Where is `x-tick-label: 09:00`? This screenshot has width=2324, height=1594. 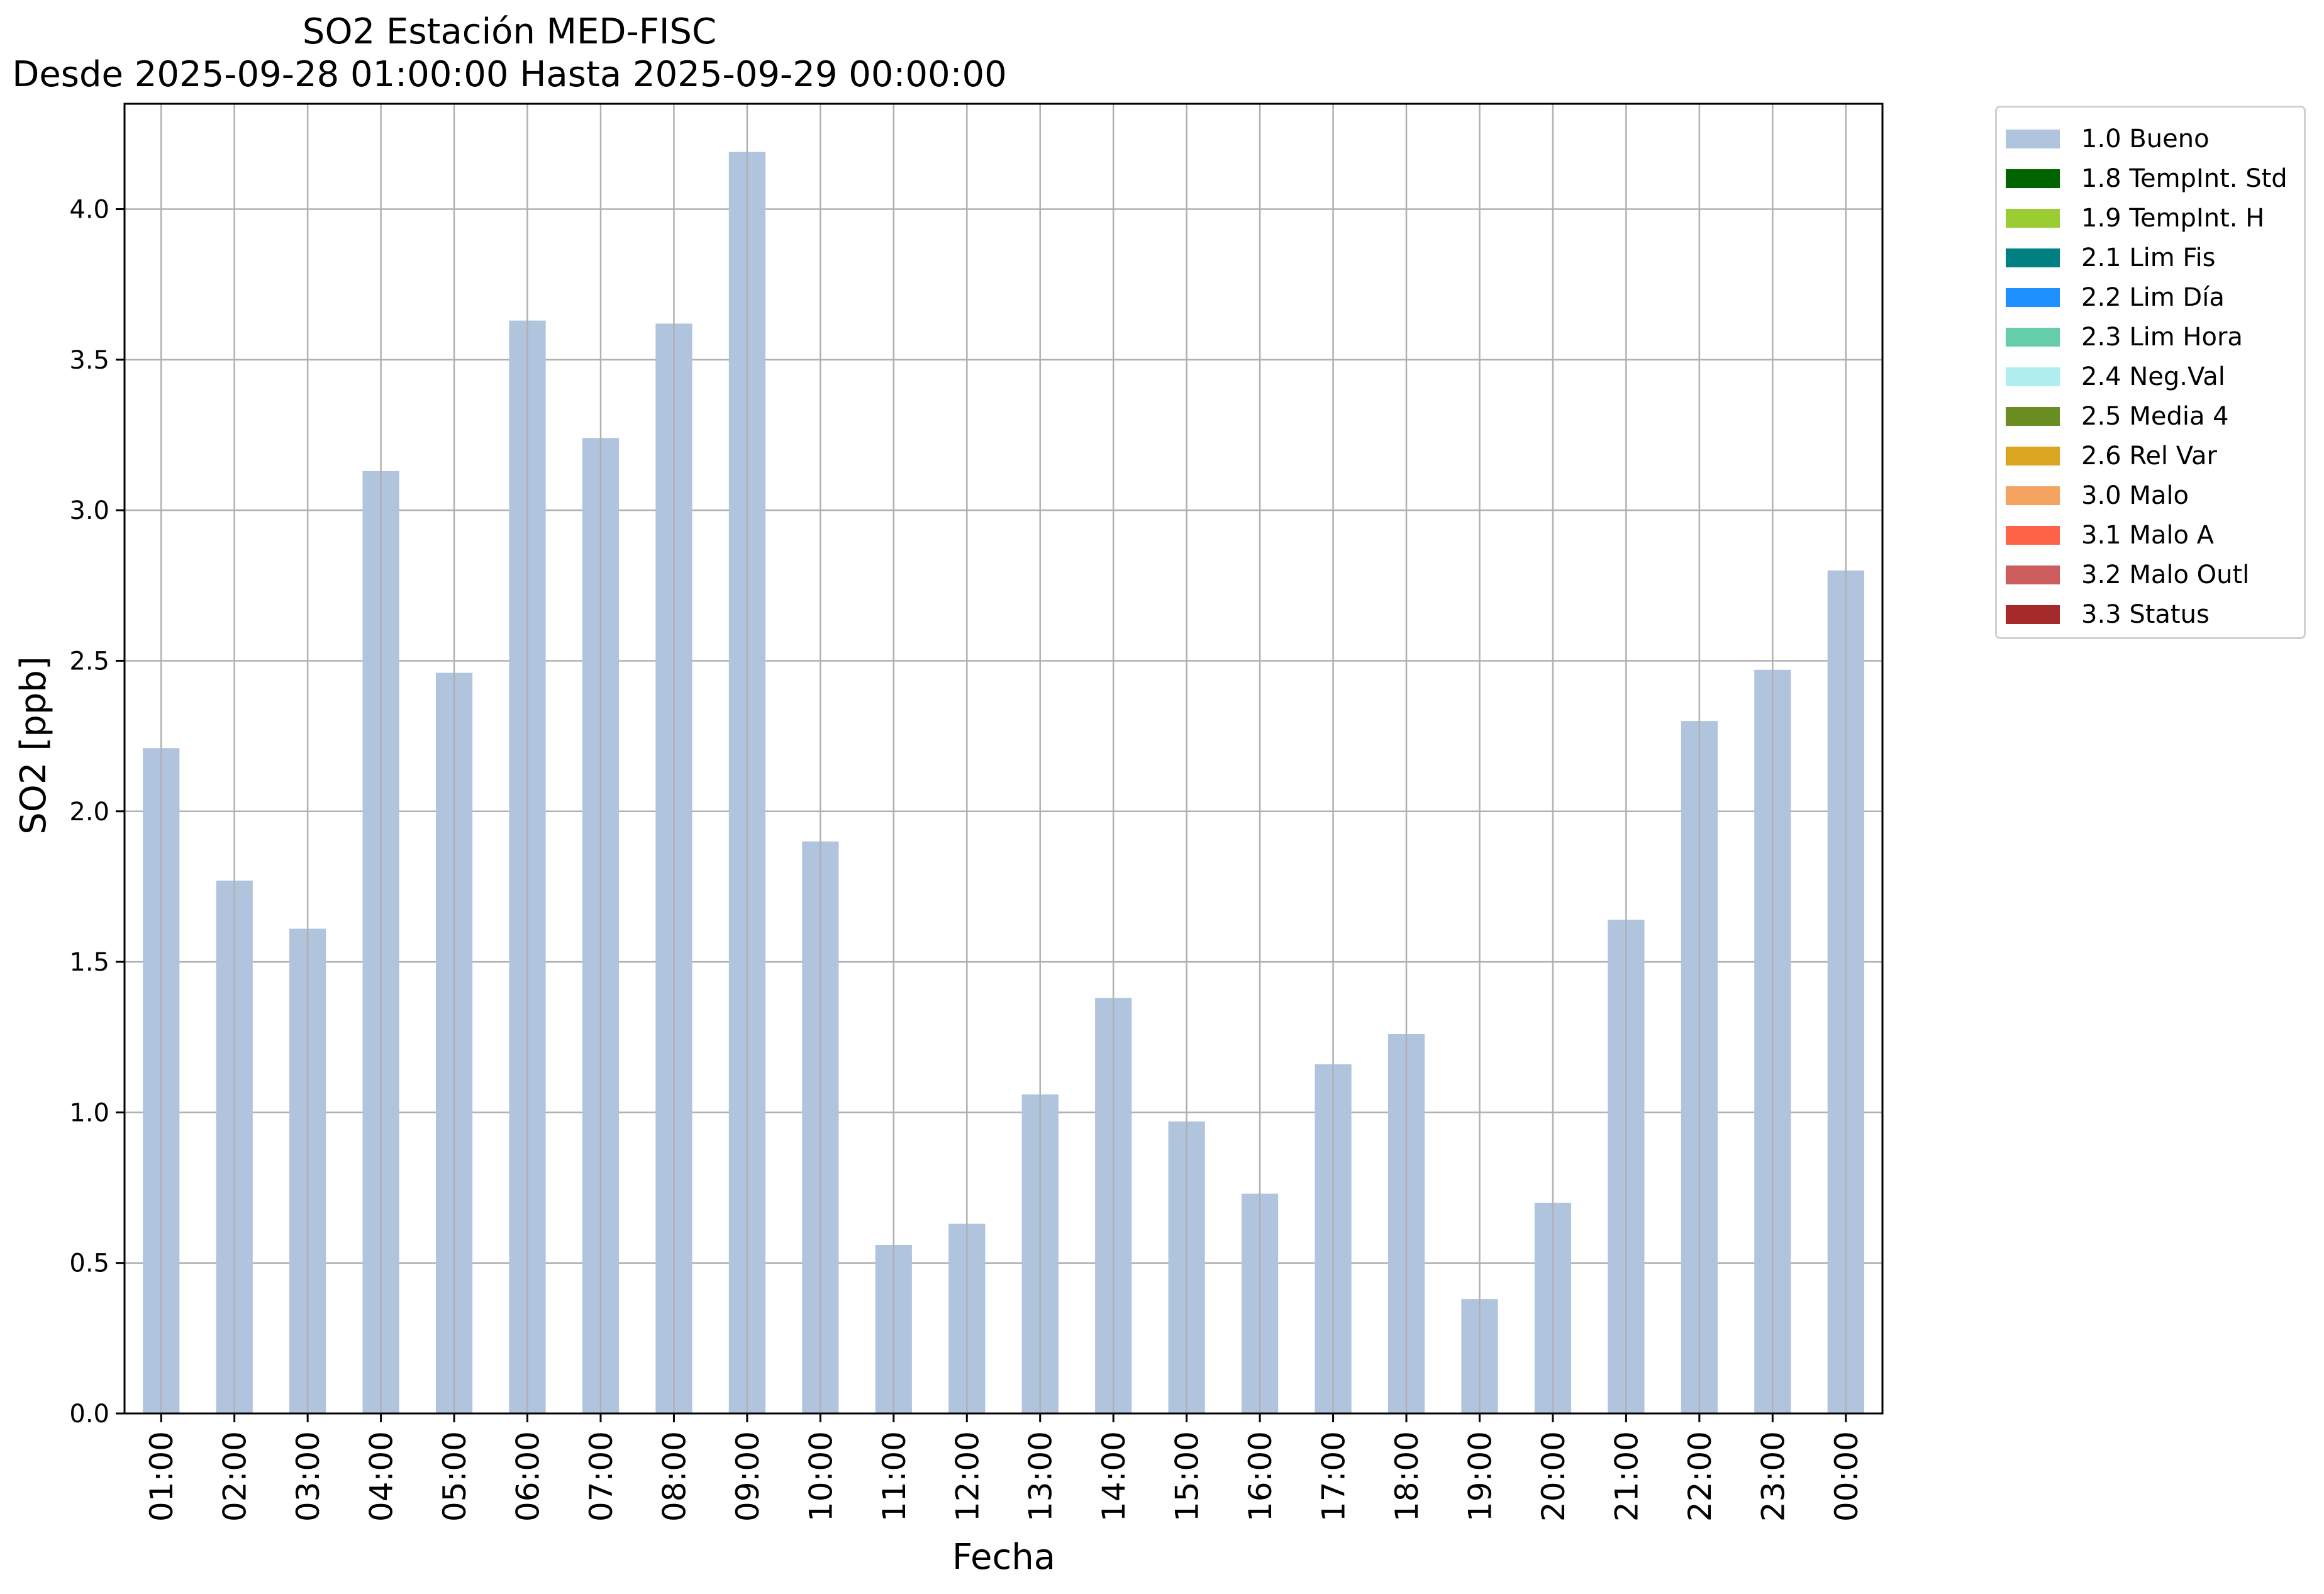 x-tick-label: 09:00 is located at coordinates (748, 1477).